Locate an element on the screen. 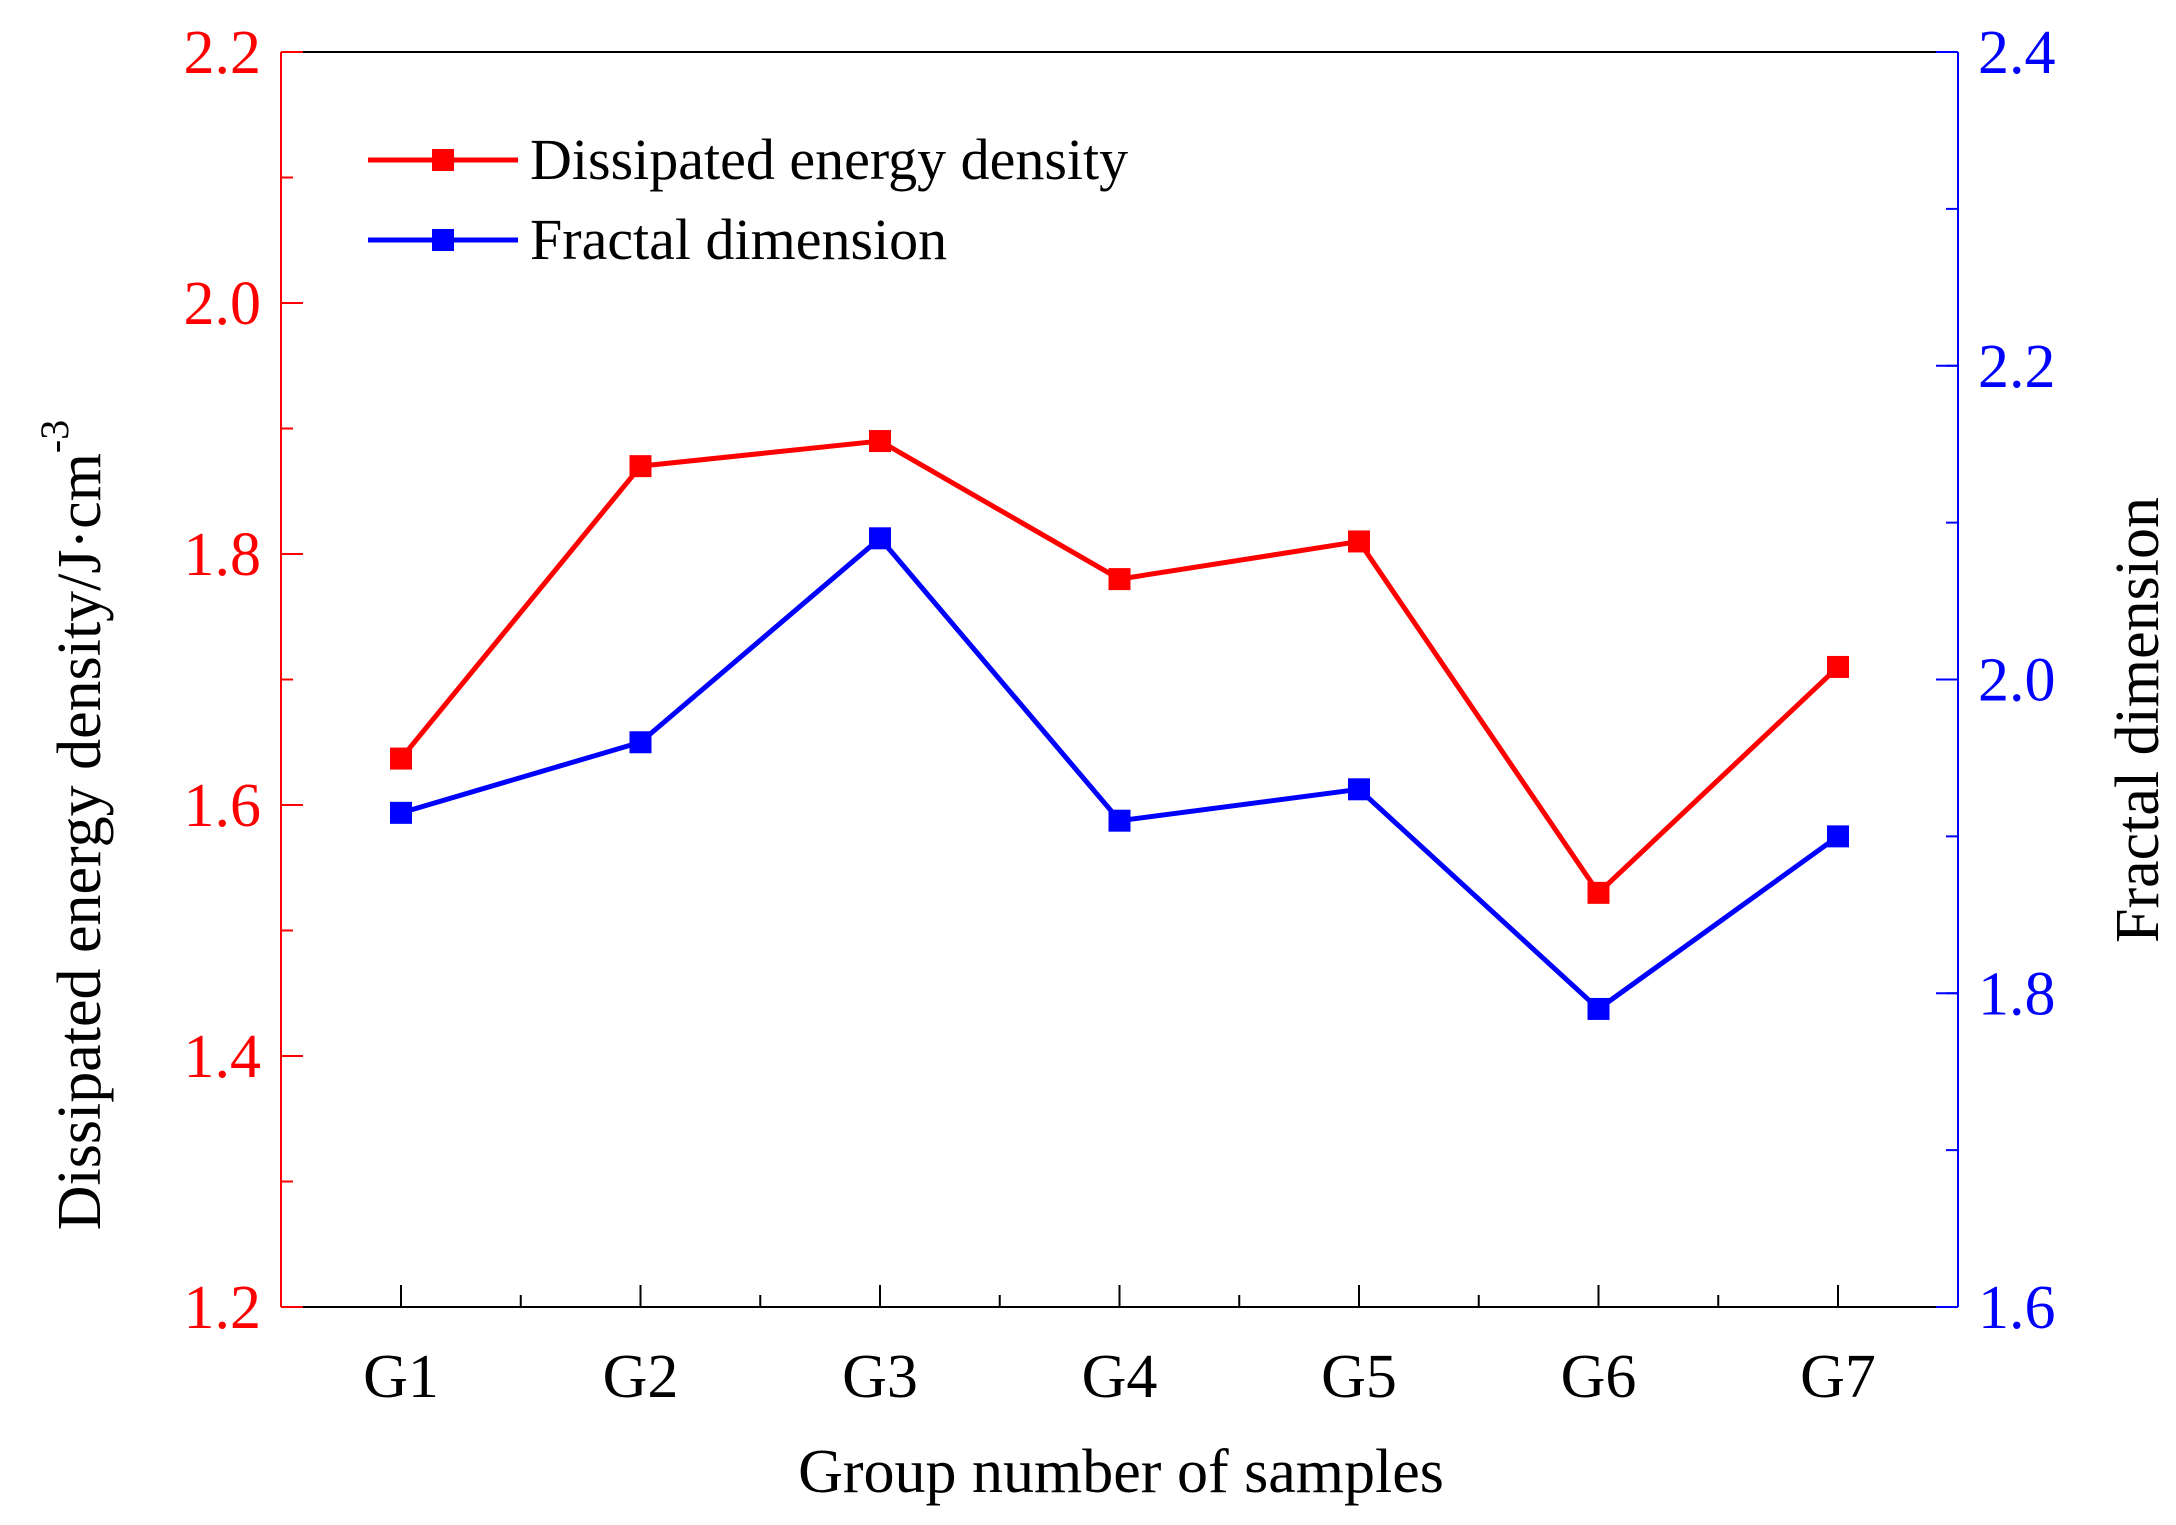 This screenshot has height=1525, width=2176. y-right-tick-label: 1.8 is located at coordinates (2017, 994).